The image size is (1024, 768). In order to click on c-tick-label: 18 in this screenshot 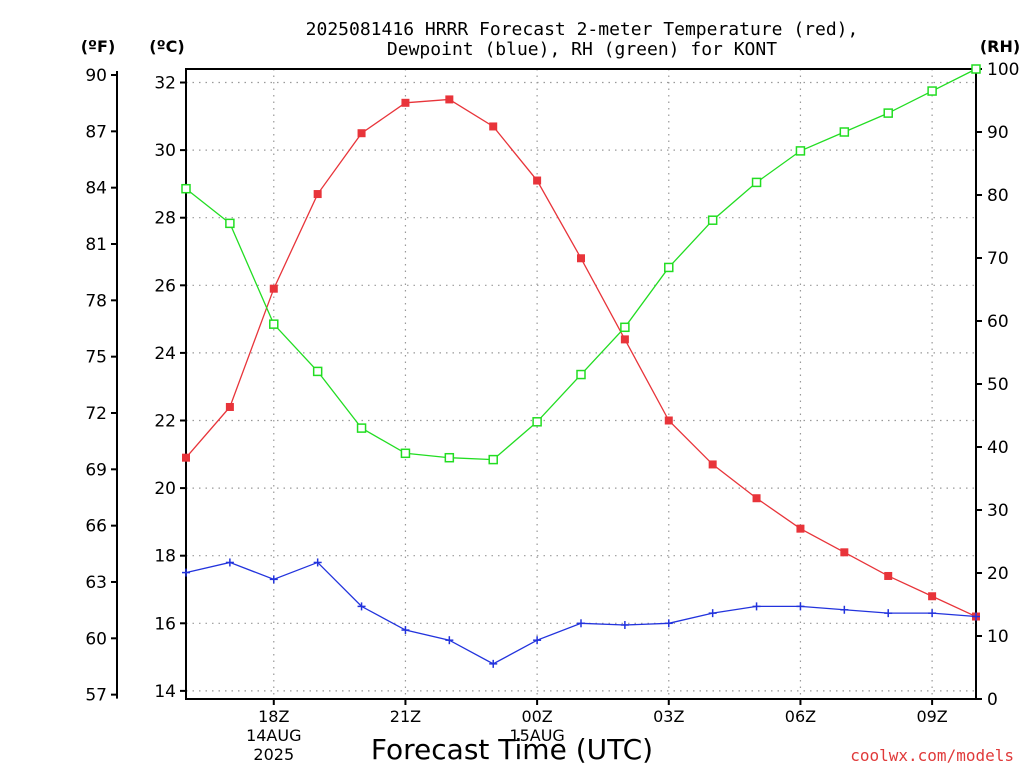, I will do `click(165, 557)`.